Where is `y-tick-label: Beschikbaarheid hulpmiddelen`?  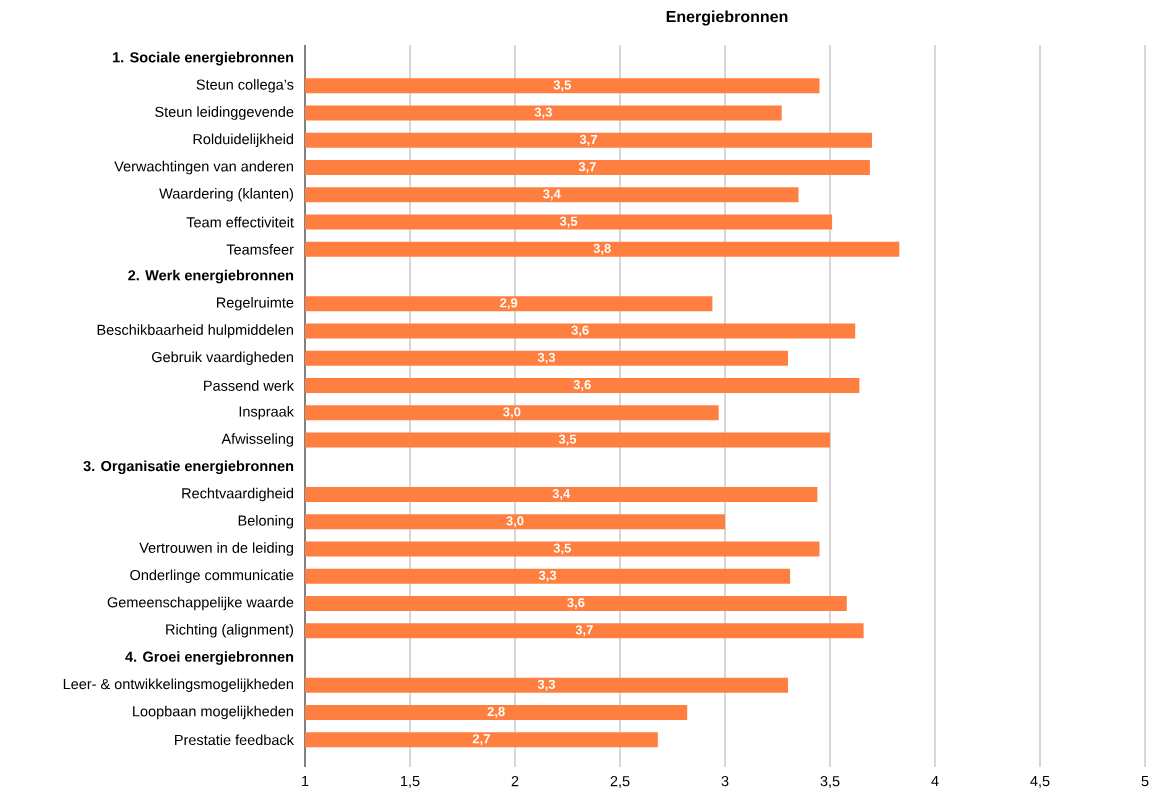 y-tick-label: Beschikbaarheid hulpmiddelen is located at coordinates (195, 331).